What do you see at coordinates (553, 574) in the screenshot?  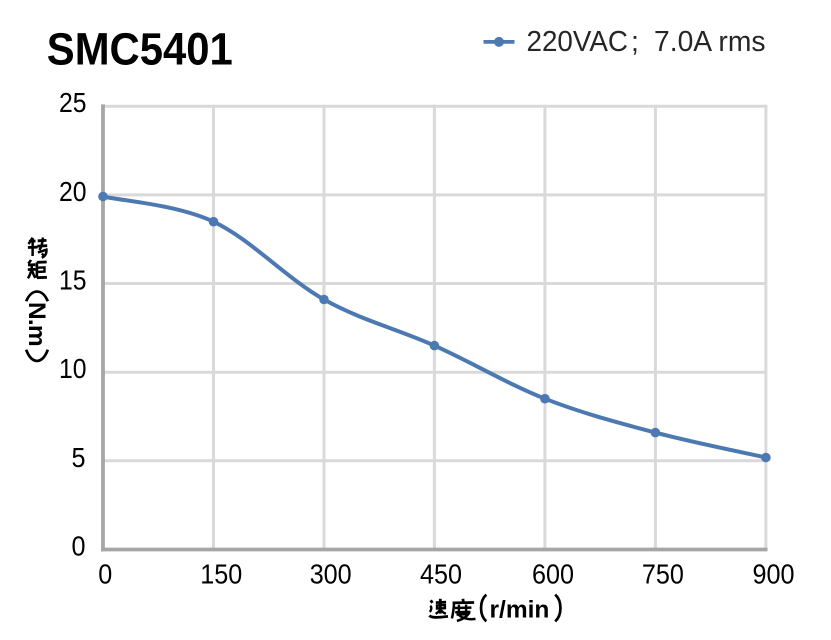 I see `svg-text: 600` at bounding box center [553, 574].